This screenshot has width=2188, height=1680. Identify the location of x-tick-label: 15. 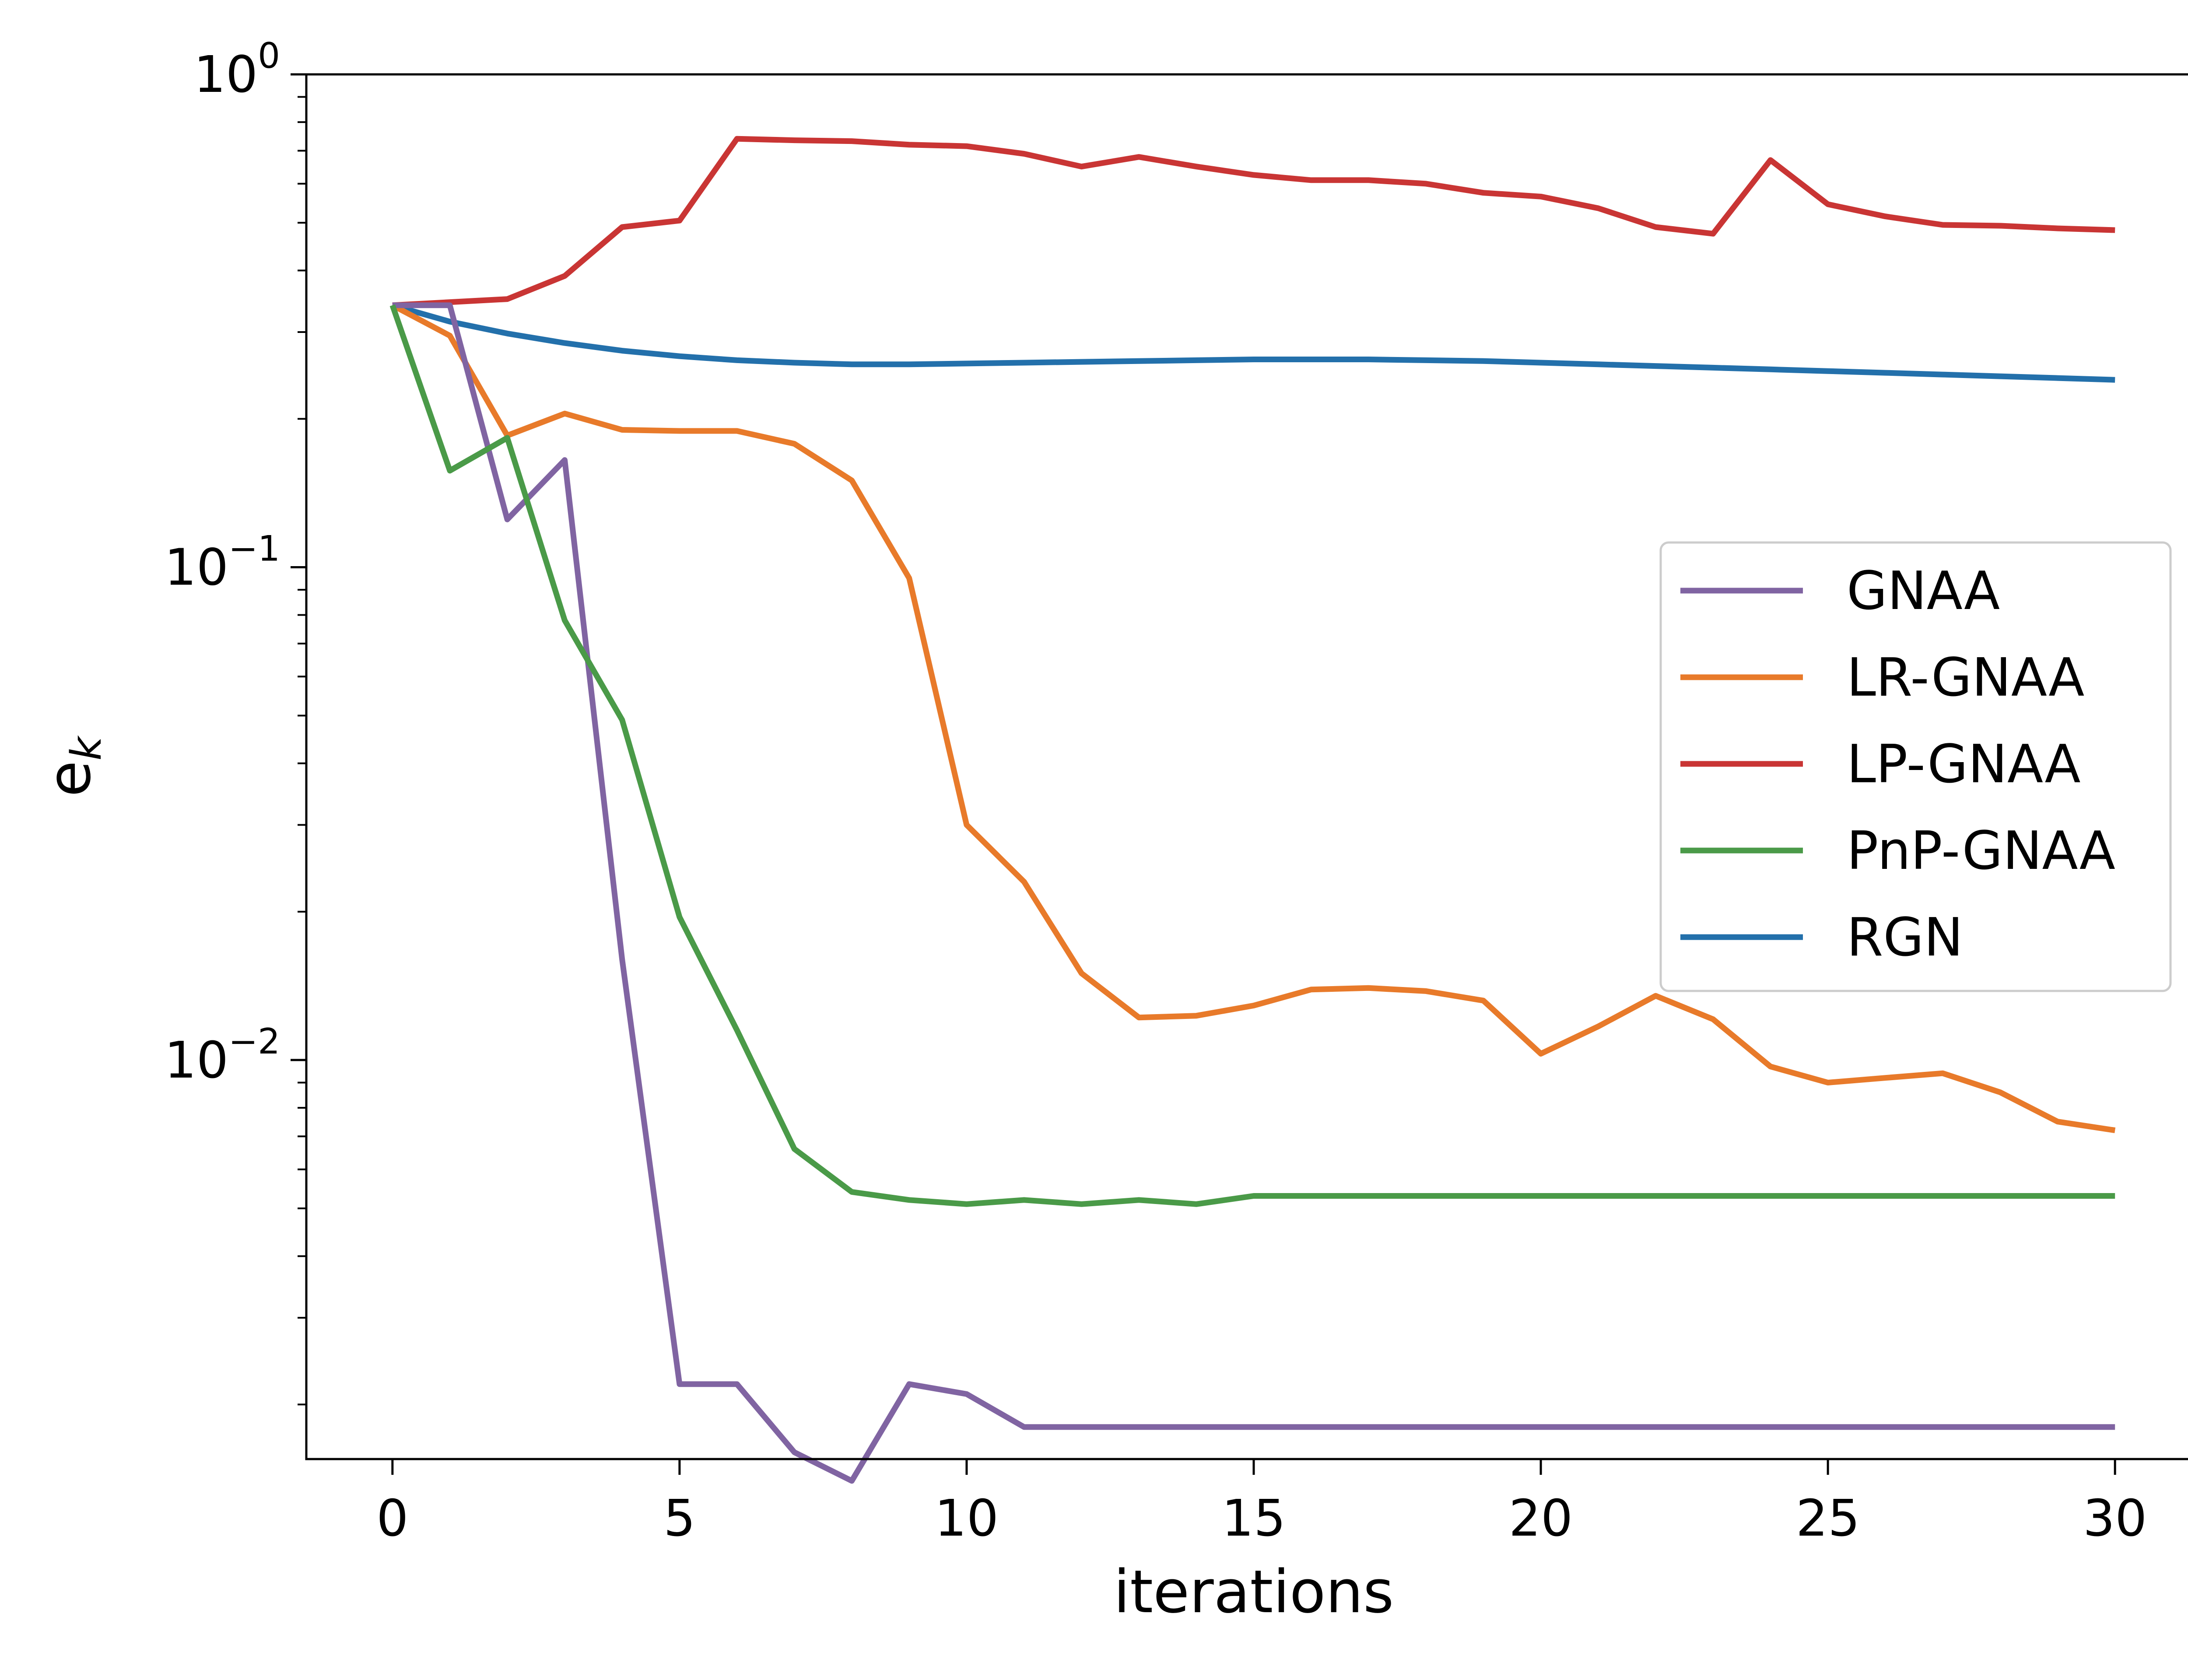
(1254, 1518).